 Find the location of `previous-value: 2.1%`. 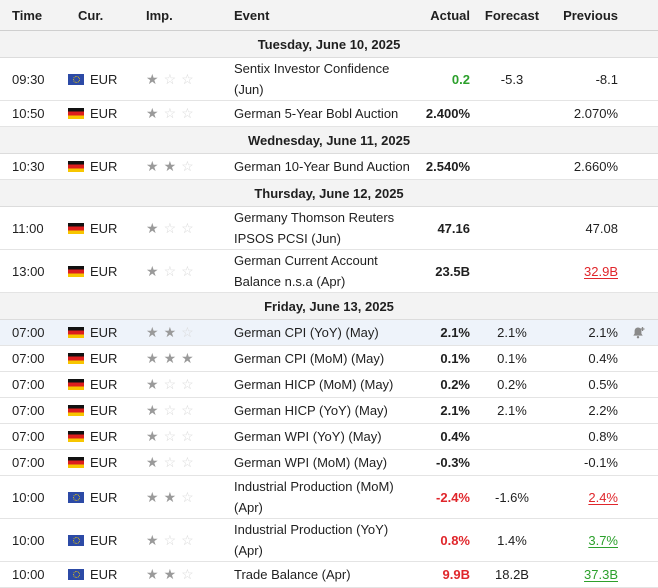

previous-value: 2.1% is located at coordinates (603, 332).